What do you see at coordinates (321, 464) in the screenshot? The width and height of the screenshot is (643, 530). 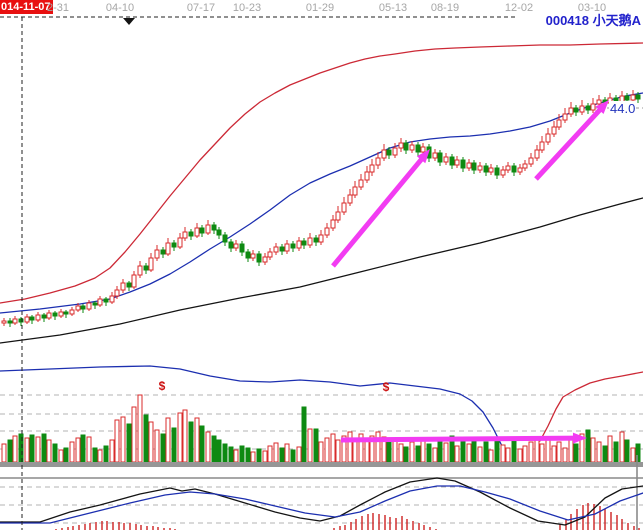 I see `volume-baseline-strip` at bounding box center [321, 464].